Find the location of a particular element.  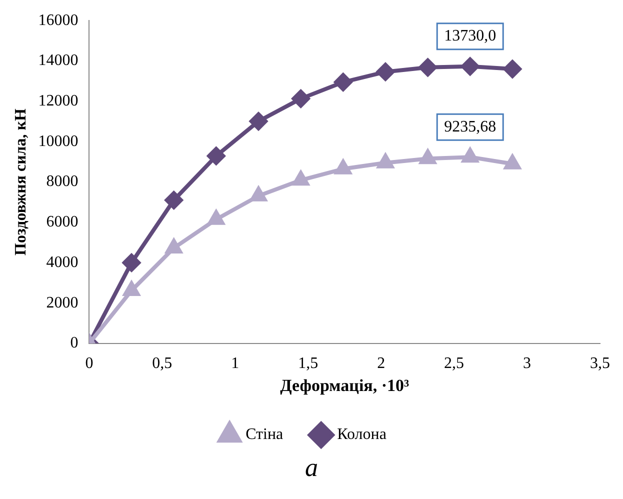

y-tick-label: 0 is located at coordinates (74, 343).